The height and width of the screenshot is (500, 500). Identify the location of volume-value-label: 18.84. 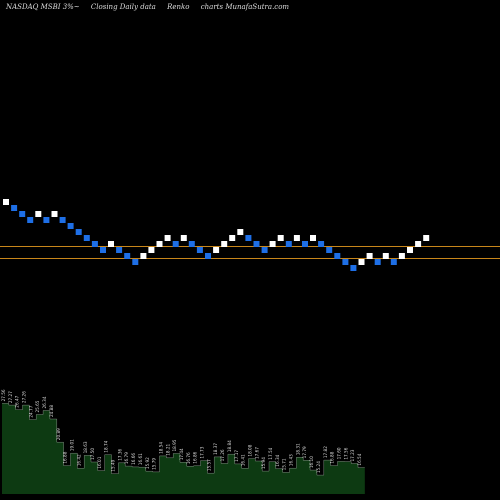
(229, 446).